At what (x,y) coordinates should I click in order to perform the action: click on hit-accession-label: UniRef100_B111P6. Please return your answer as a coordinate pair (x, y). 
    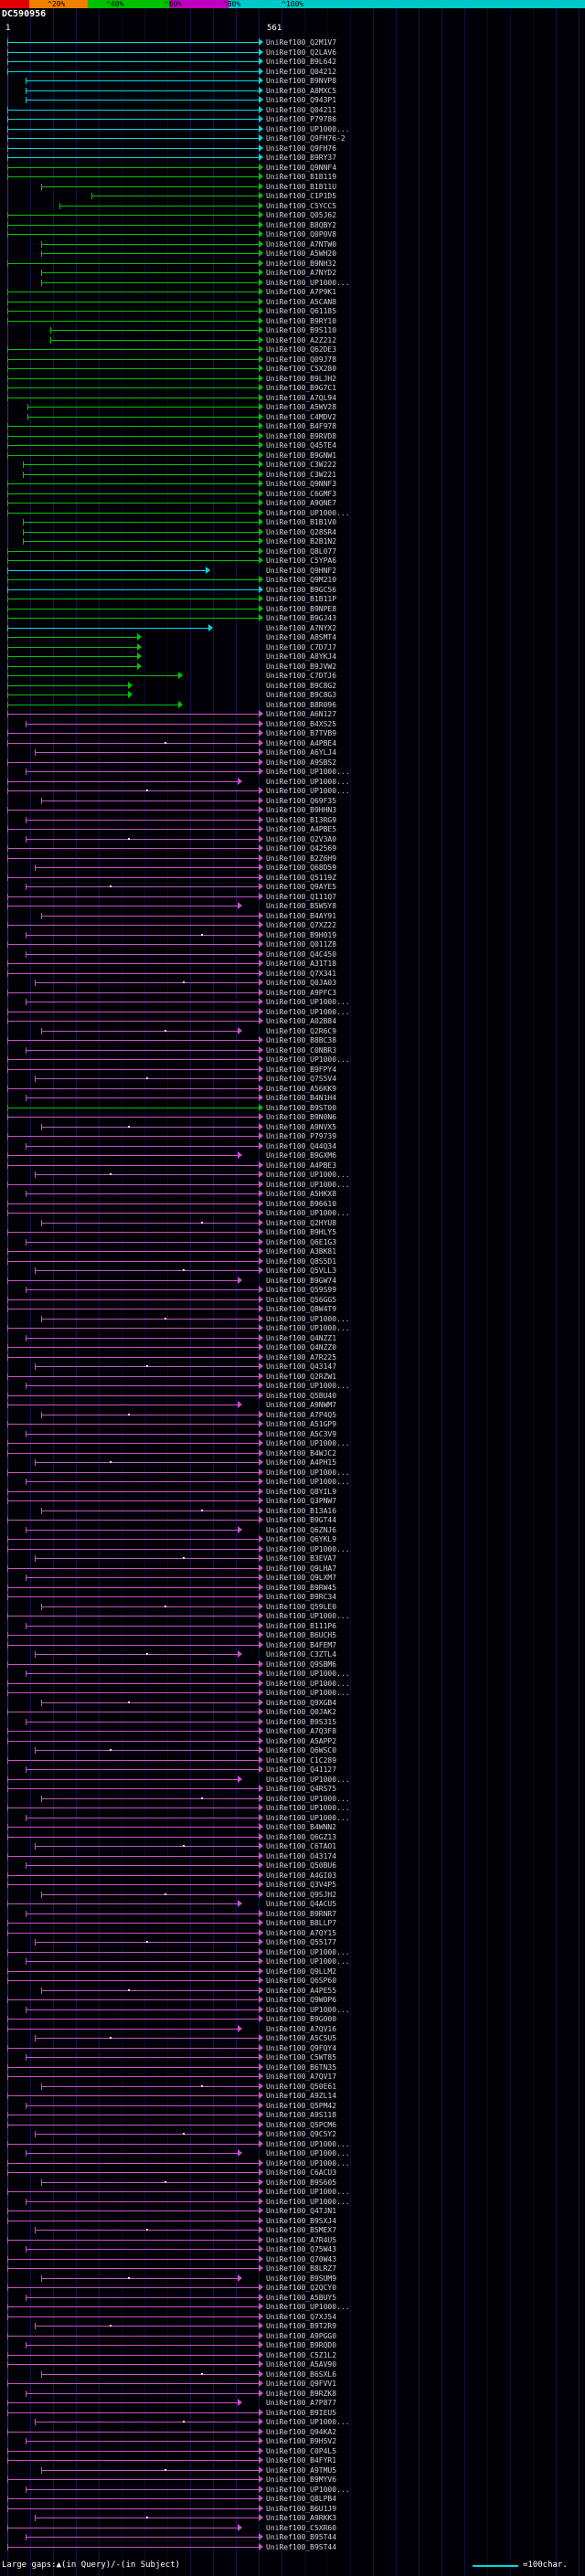
    Looking at the image, I should click on (301, 1625).